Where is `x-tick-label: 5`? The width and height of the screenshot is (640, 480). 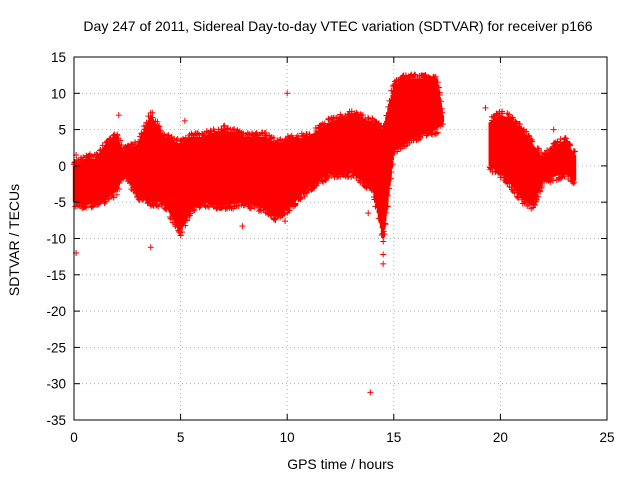 x-tick-label: 5 is located at coordinates (181, 437).